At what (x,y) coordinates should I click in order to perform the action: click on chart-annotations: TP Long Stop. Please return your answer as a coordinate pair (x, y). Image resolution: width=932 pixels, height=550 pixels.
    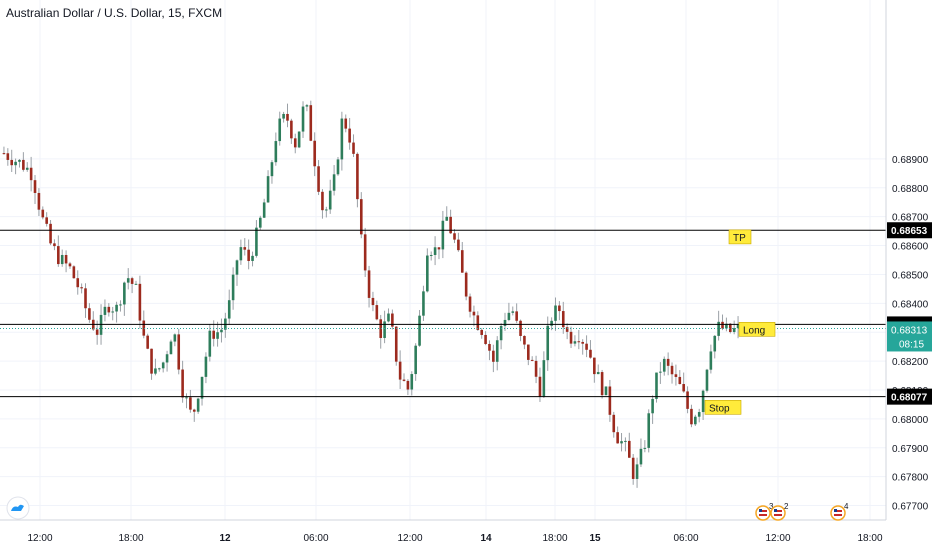
    Looking at the image, I should click on (740, 322).